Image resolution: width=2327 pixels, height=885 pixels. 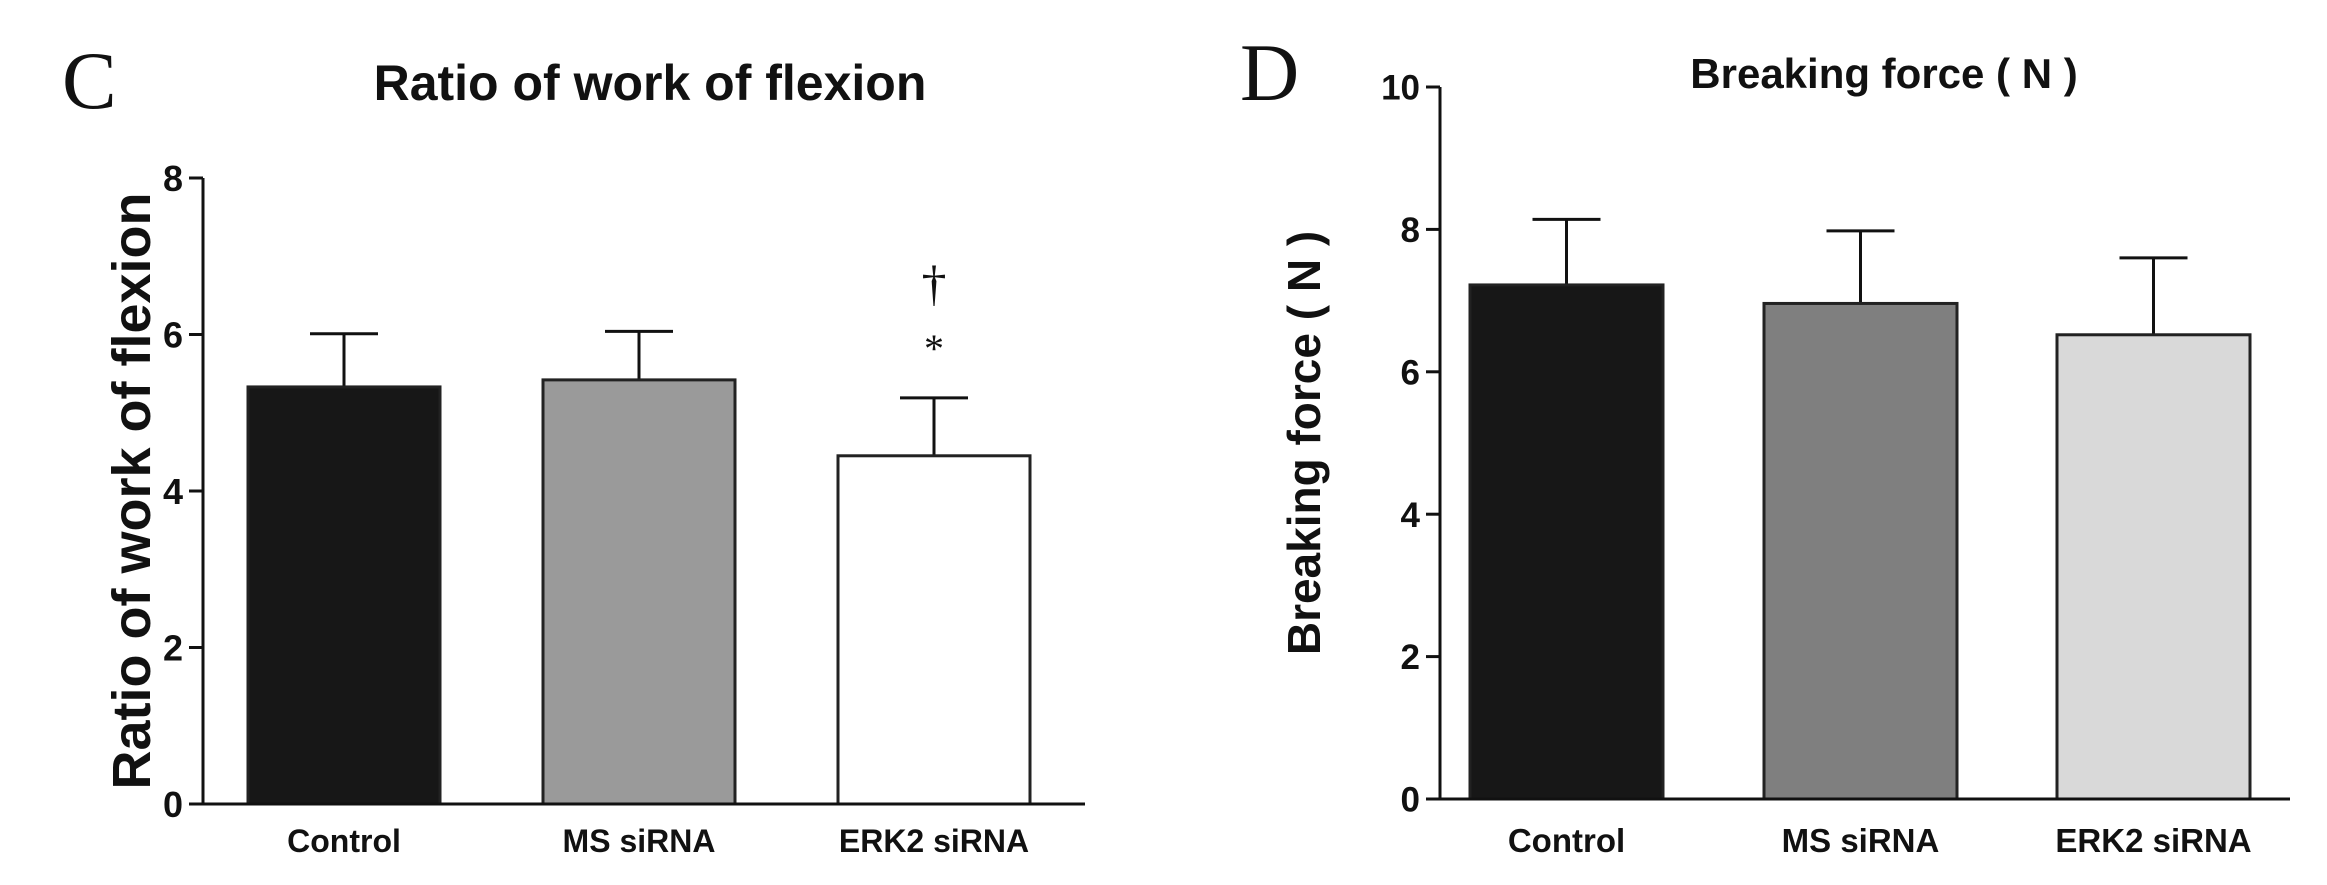 What do you see at coordinates (1304, 443) in the screenshot?
I see `y-axis-label: Breaking force ( N )` at bounding box center [1304, 443].